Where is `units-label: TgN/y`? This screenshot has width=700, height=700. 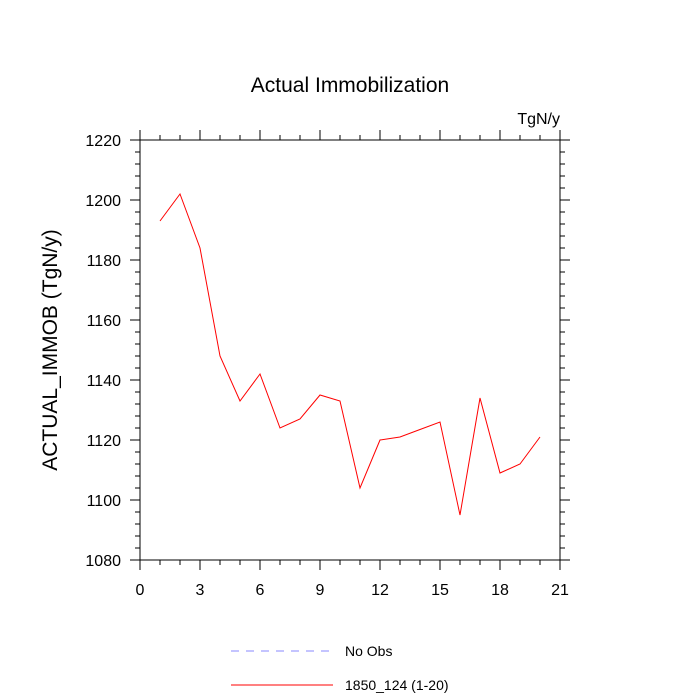
units-label: TgN/y is located at coordinates (538, 119).